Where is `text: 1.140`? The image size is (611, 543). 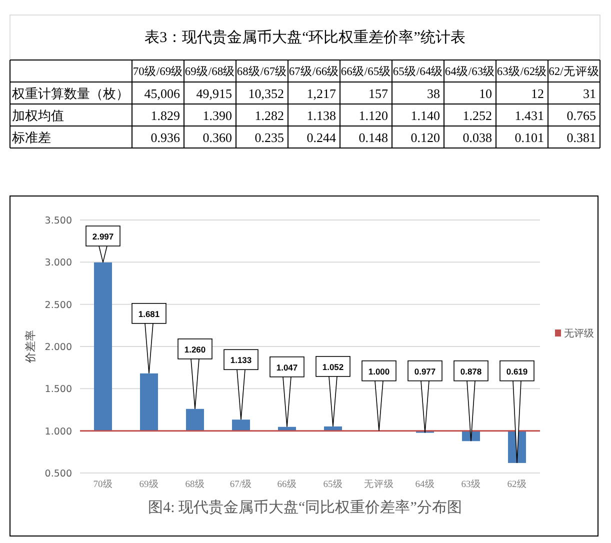 text: 1.140 is located at coordinates (425, 115).